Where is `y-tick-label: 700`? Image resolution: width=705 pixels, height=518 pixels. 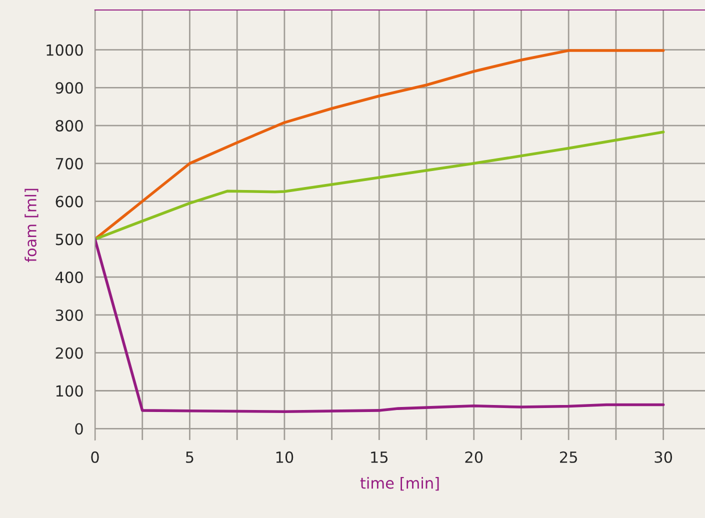
y-tick-label: 700 is located at coordinates (69, 164).